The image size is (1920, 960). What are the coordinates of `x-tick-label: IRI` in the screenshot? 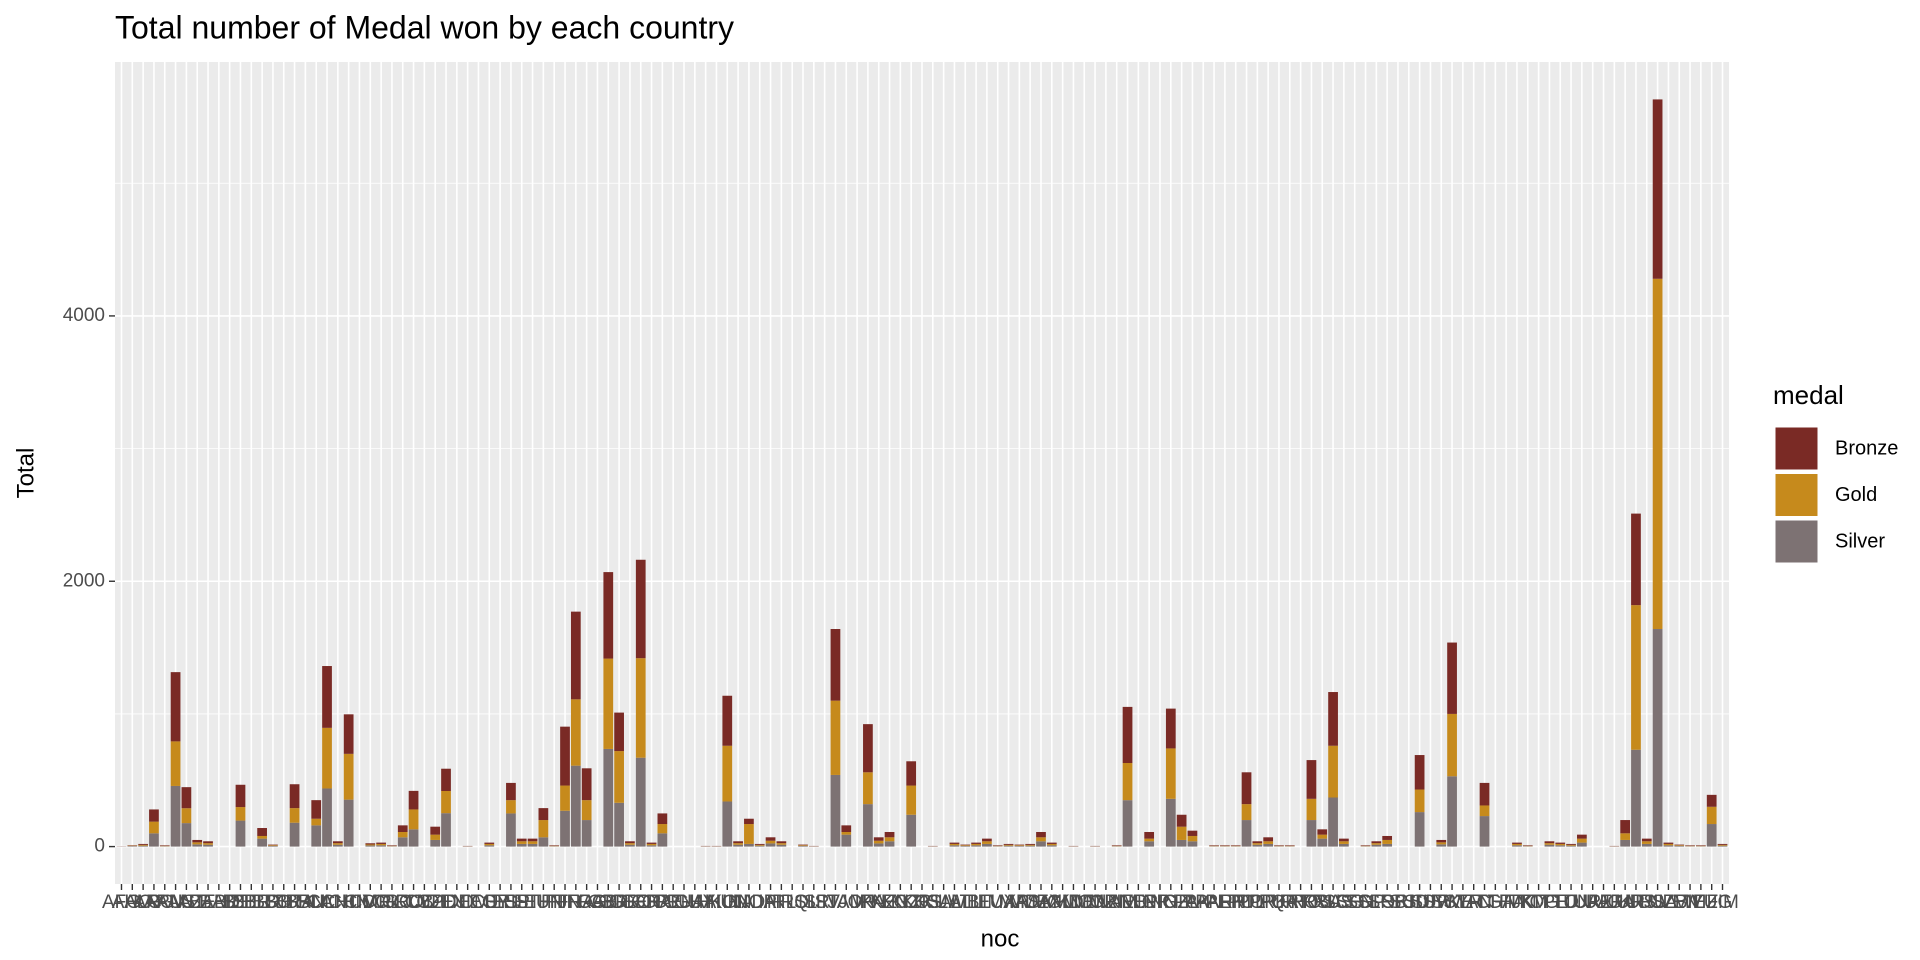 It's located at (770, 902).